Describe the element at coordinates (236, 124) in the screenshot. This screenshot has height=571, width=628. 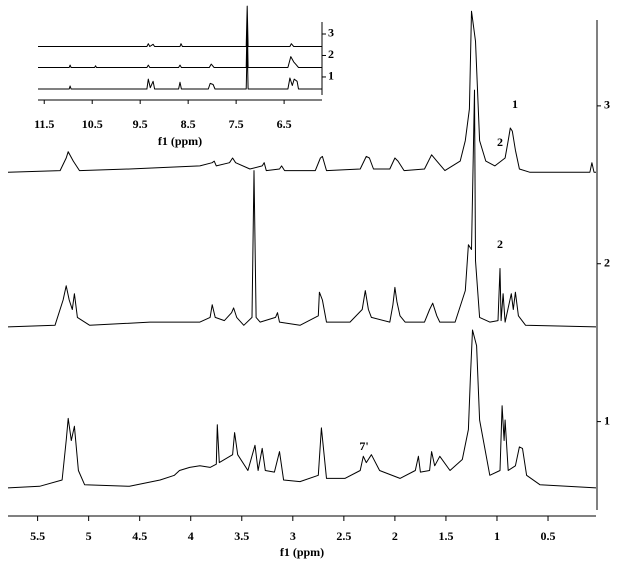
I see `x-tick-label: 7.5` at that location.